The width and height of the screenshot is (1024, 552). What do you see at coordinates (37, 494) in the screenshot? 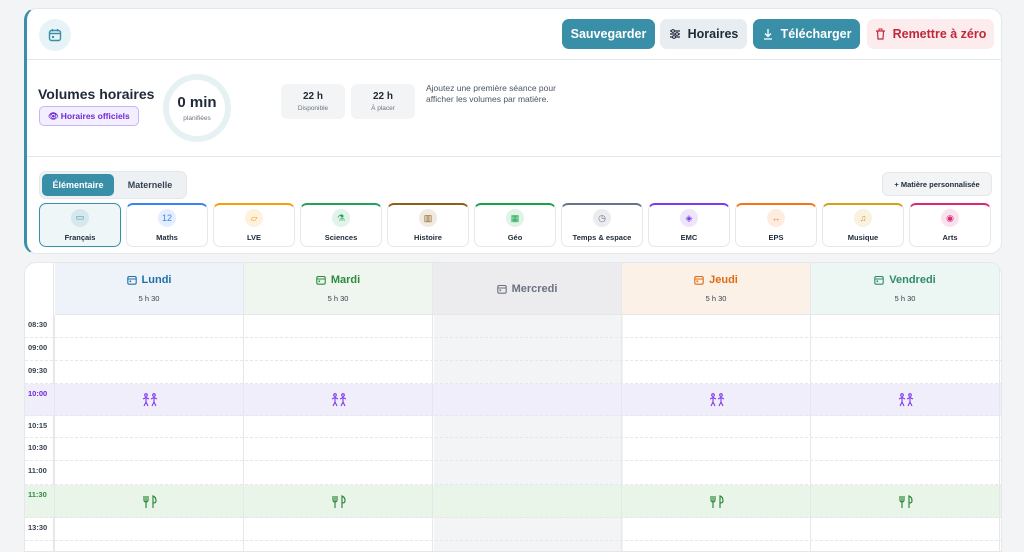
I see `time-label: 11:30` at bounding box center [37, 494].